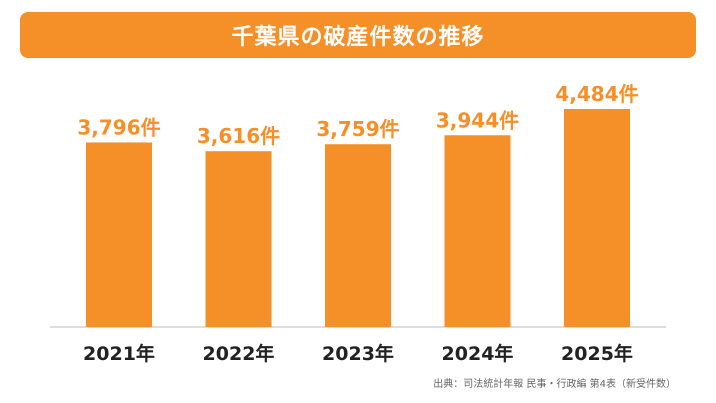 The image size is (716, 403). What do you see at coordinates (239, 353) in the screenshot?
I see `category-label: 2022年` at bounding box center [239, 353].